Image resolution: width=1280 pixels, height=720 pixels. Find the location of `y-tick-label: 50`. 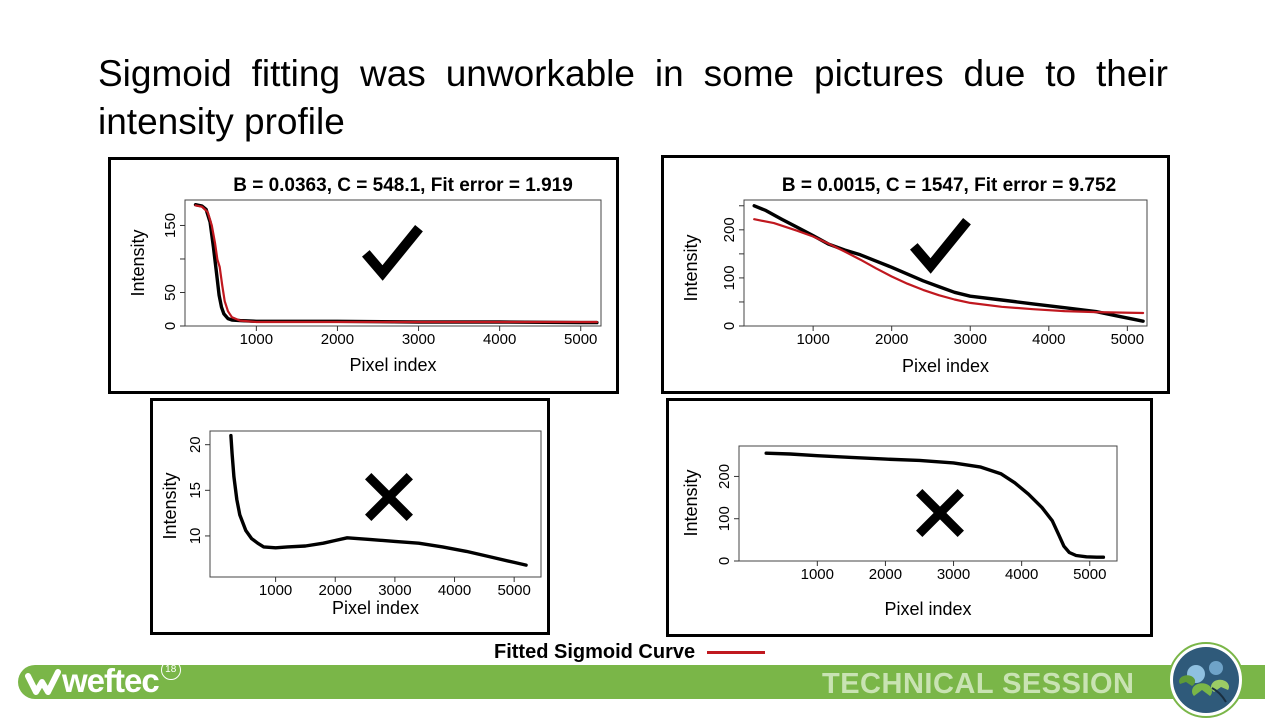

y-tick-label: 50 is located at coordinates (170, 292).